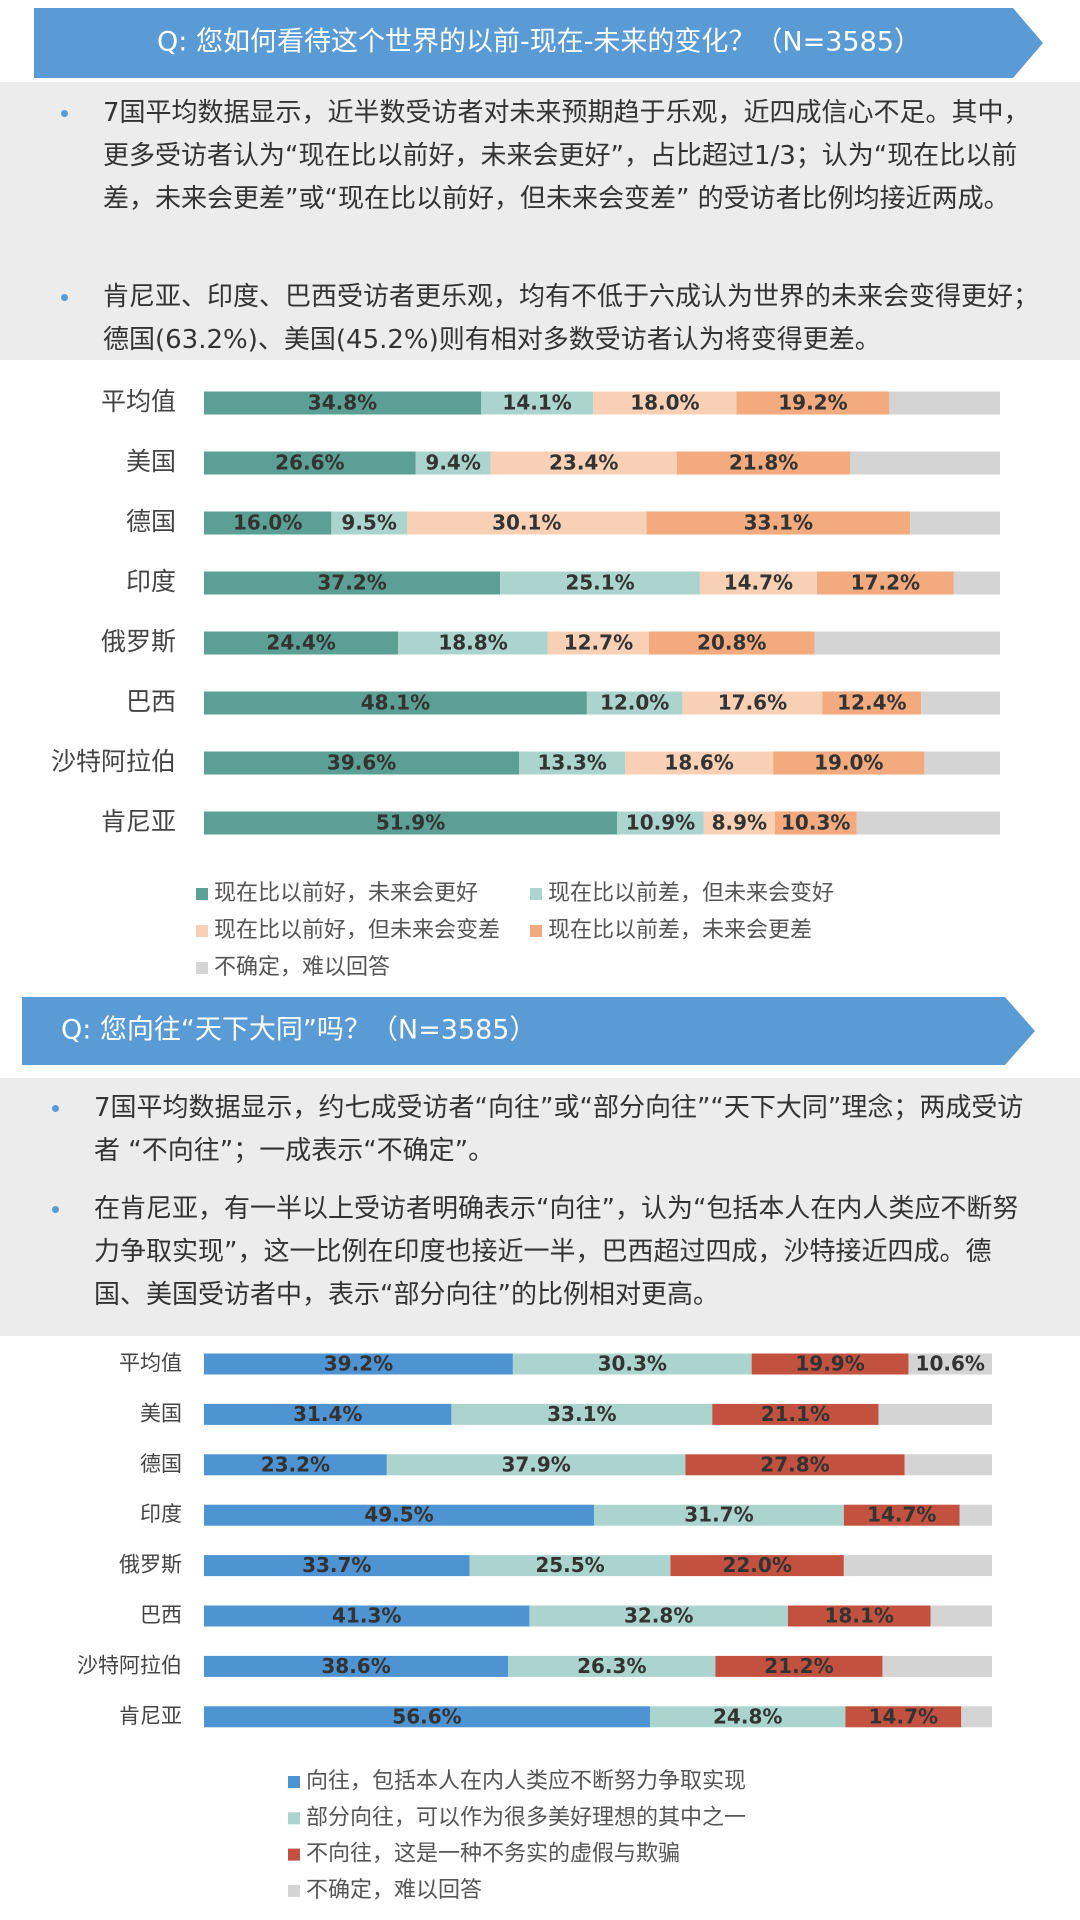  I want to click on value-label: 49.5%, so click(398, 1515).